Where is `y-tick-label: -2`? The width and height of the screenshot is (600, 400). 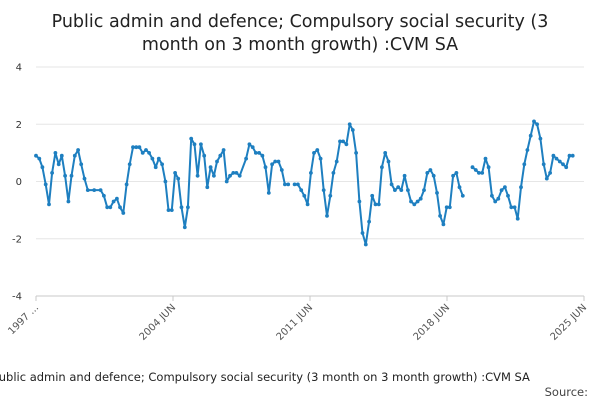 y-tick-label: -2 is located at coordinates (17, 239).